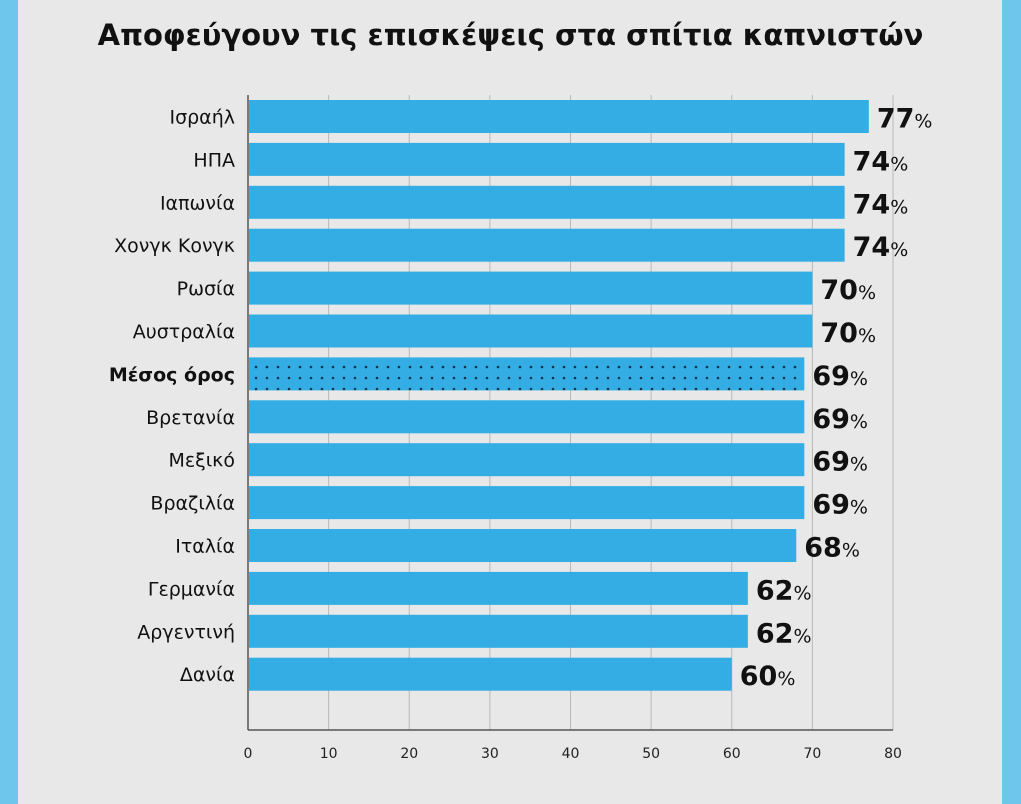  I want to click on category-label: Βραζιλία, so click(192, 504).